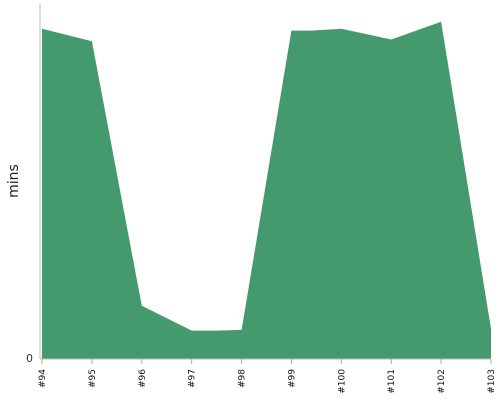 This screenshot has width=500, height=400. I want to click on x-tick-label: #95, so click(93, 378).